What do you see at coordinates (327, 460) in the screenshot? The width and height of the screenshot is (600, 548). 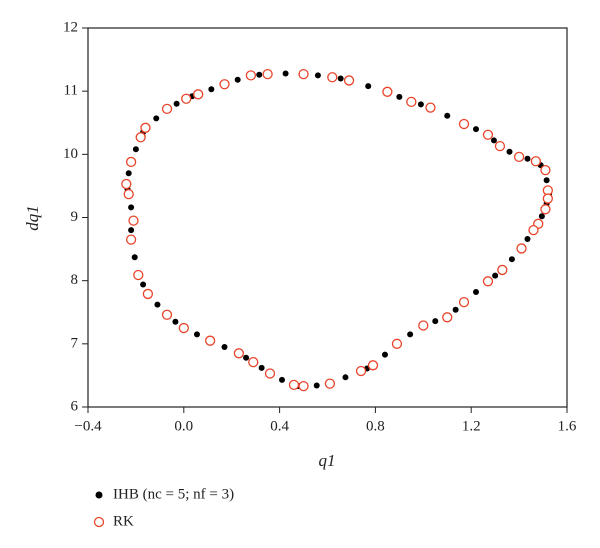 I see `x-axis-title: q1` at bounding box center [327, 460].